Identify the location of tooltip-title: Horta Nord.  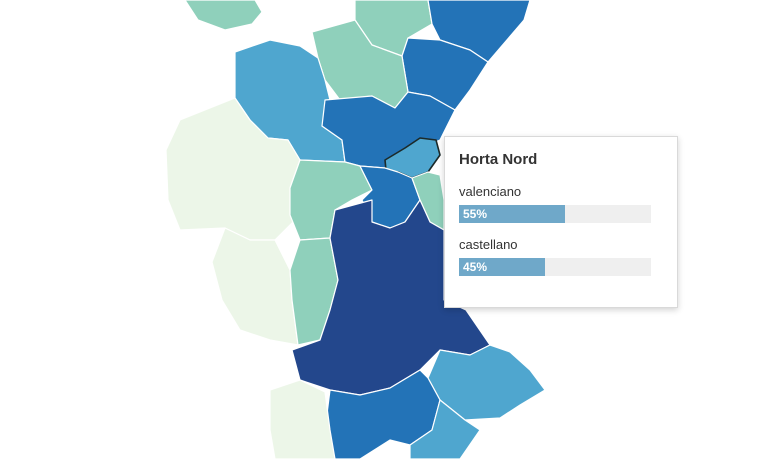
(498, 159).